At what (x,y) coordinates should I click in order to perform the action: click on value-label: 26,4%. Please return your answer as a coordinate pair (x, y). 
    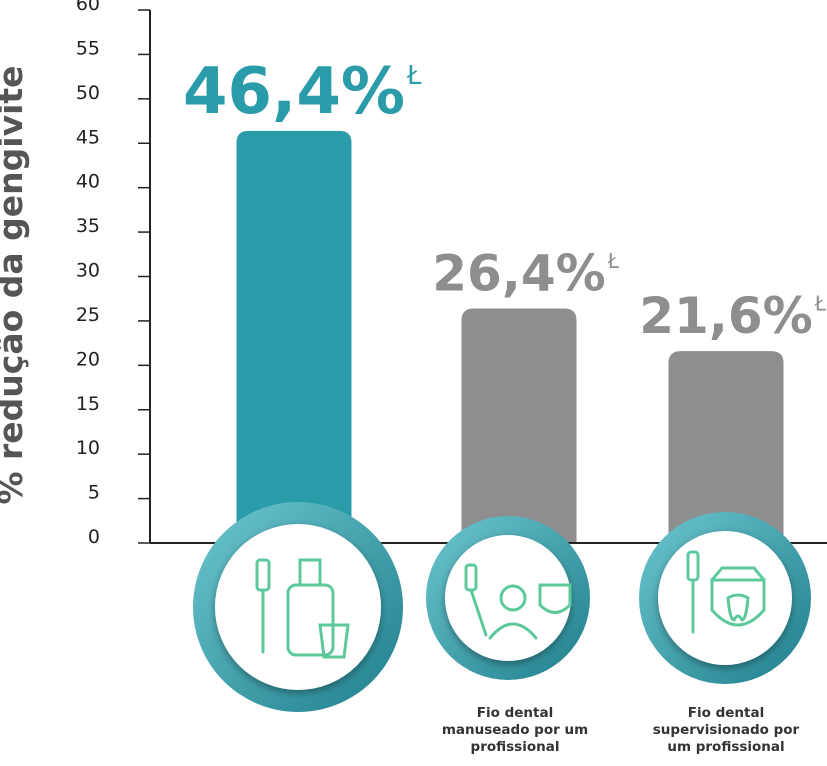
    Looking at the image, I should click on (518, 273).